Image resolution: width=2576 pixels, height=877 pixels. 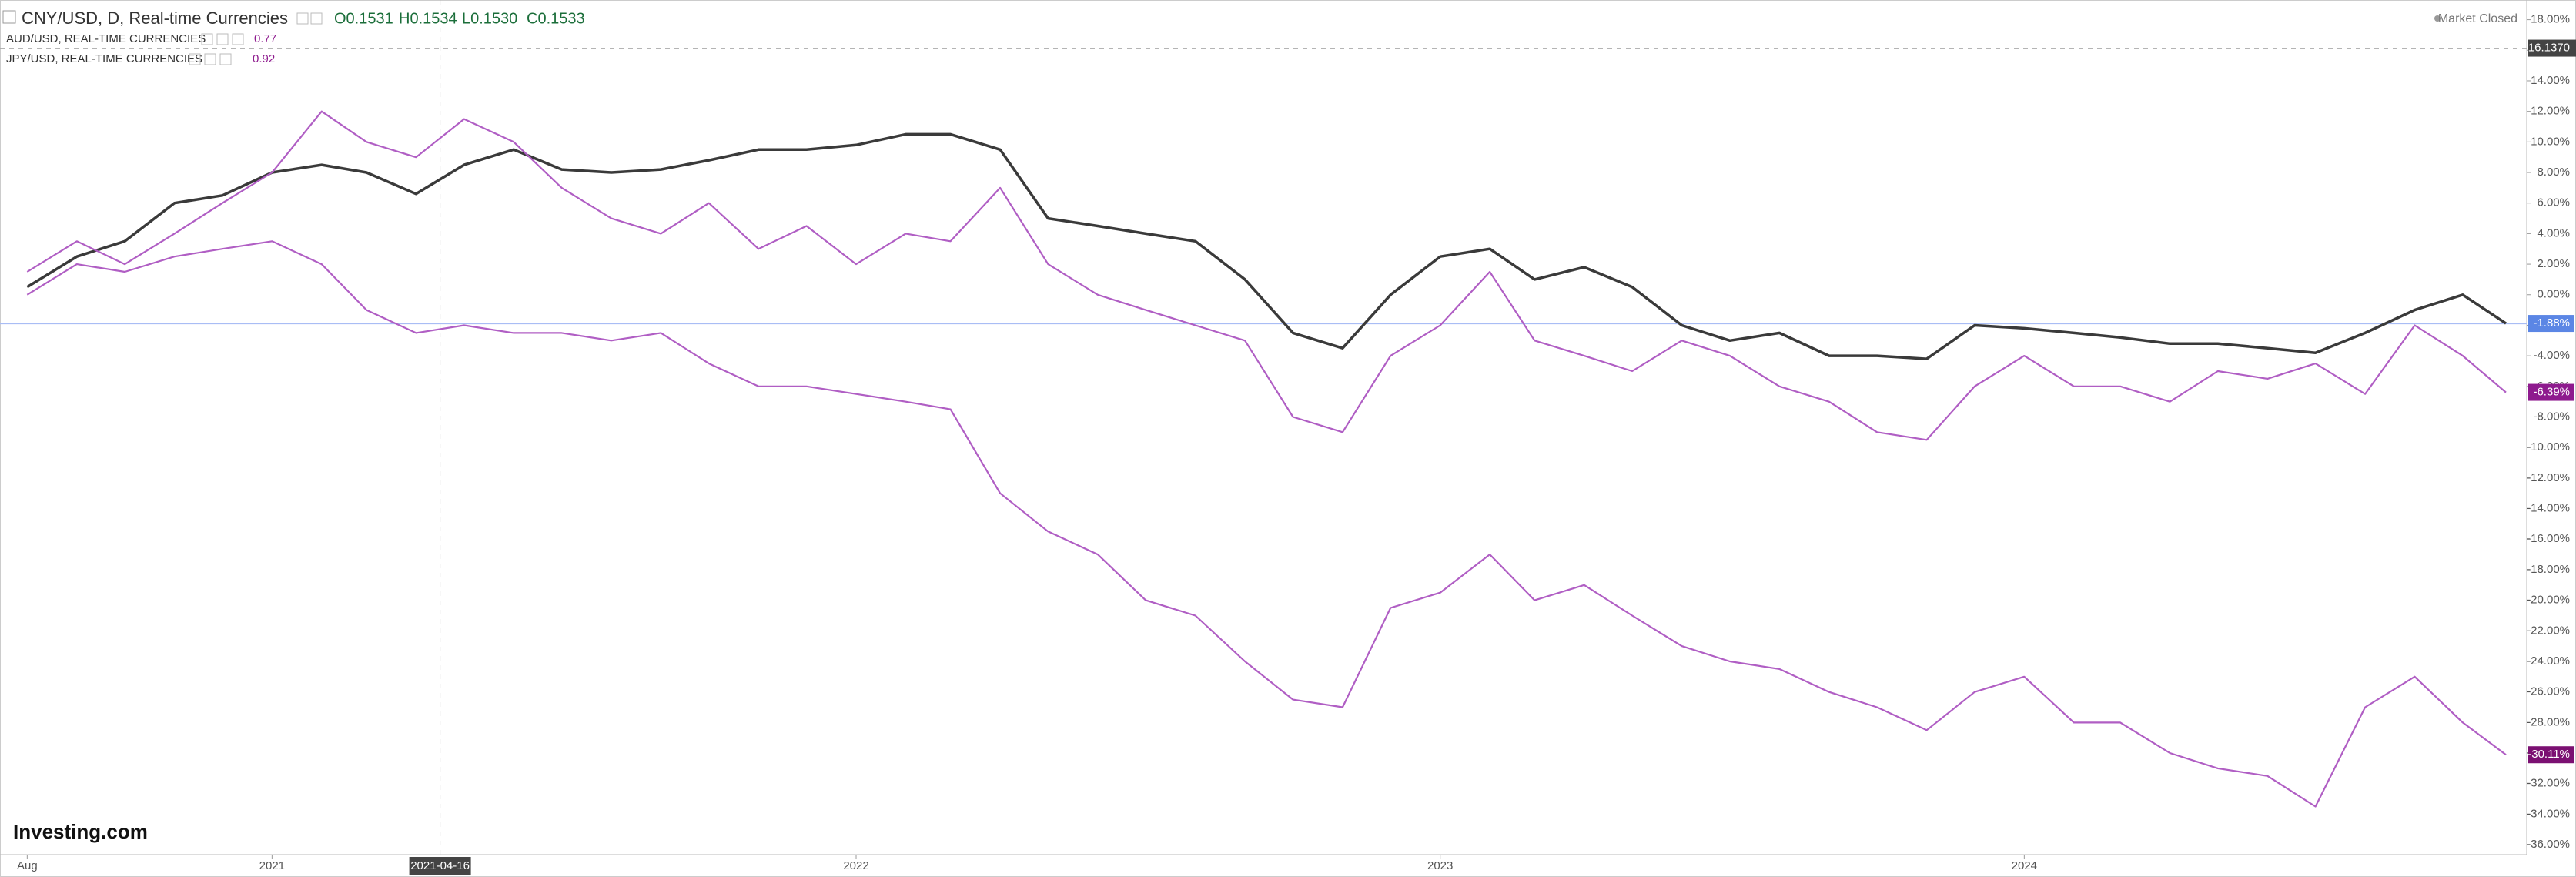 What do you see at coordinates (2548, 538) in the screenshot?
I see `y-tick-label: -16.00%` at bounding box center [2548, 538].